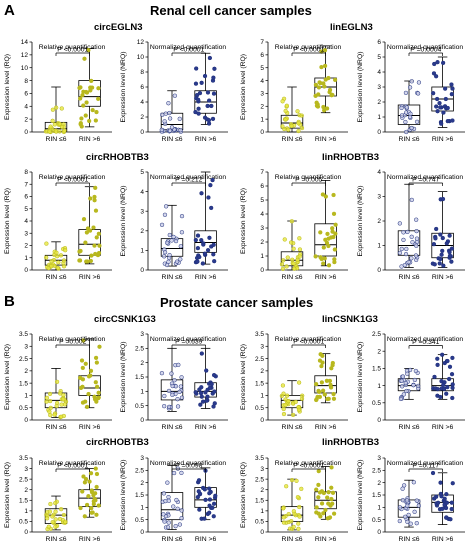 The width and height of the screenshot is (474, 549). What do you see at coordinates (259, 334) in the screenshot?
I see `y-tick-label: 3.5` at bounding box center [259, 334].